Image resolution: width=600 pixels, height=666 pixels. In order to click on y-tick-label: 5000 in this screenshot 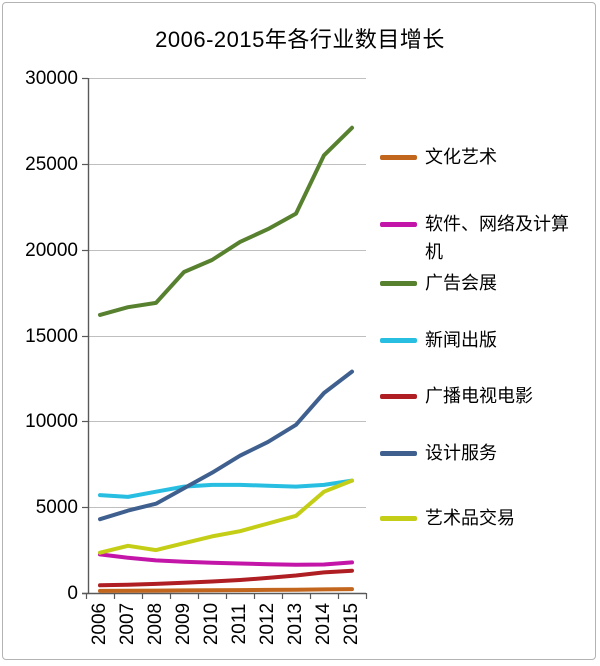, I will do `click(56, 507)`.